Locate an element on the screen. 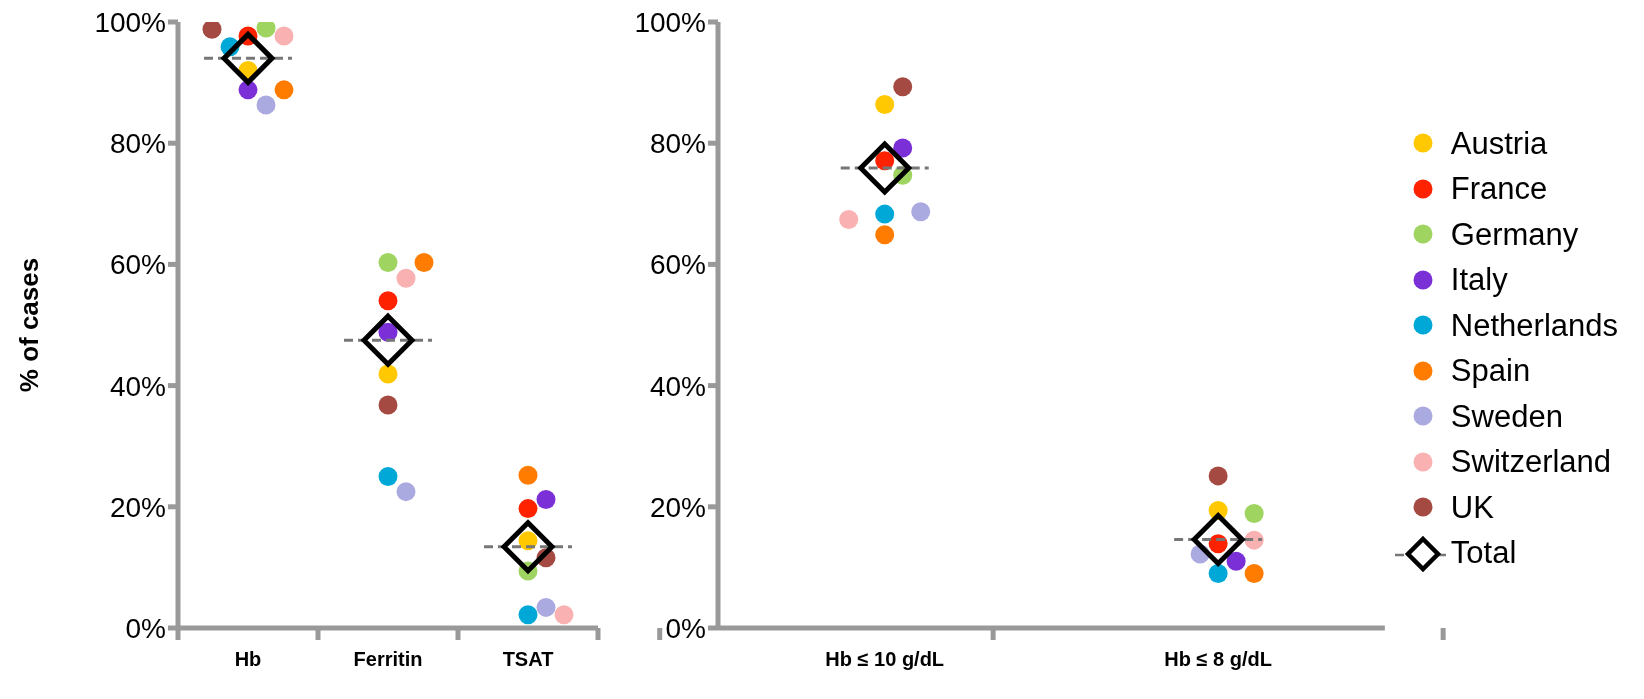  legend-label: Austria is located at coordinates (1499, 143).